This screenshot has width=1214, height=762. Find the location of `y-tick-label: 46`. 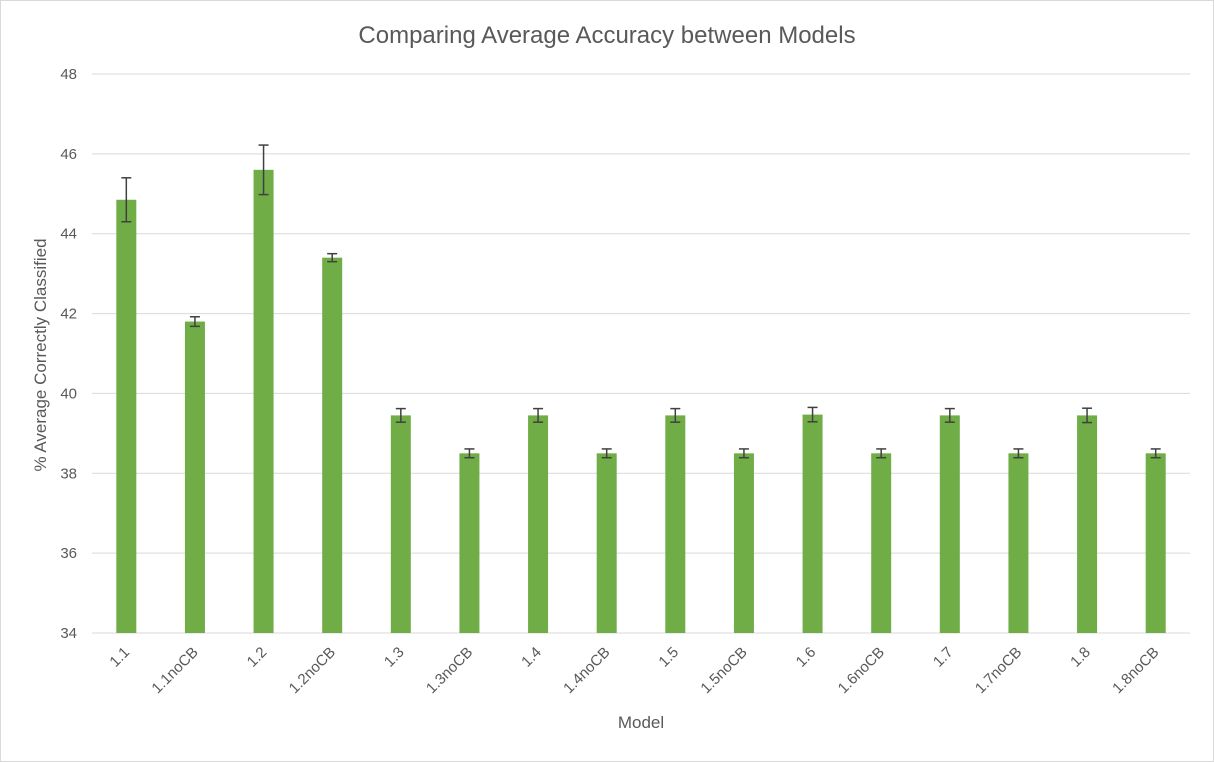

y-tick-label: 46 is located at coordinates (68, 154).